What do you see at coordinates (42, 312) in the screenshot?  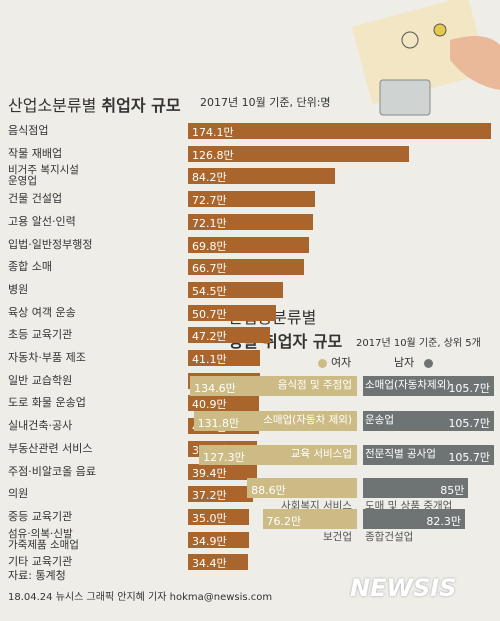 I see `category-label: 육상 여객 운송` at bounding box center [42, 312].